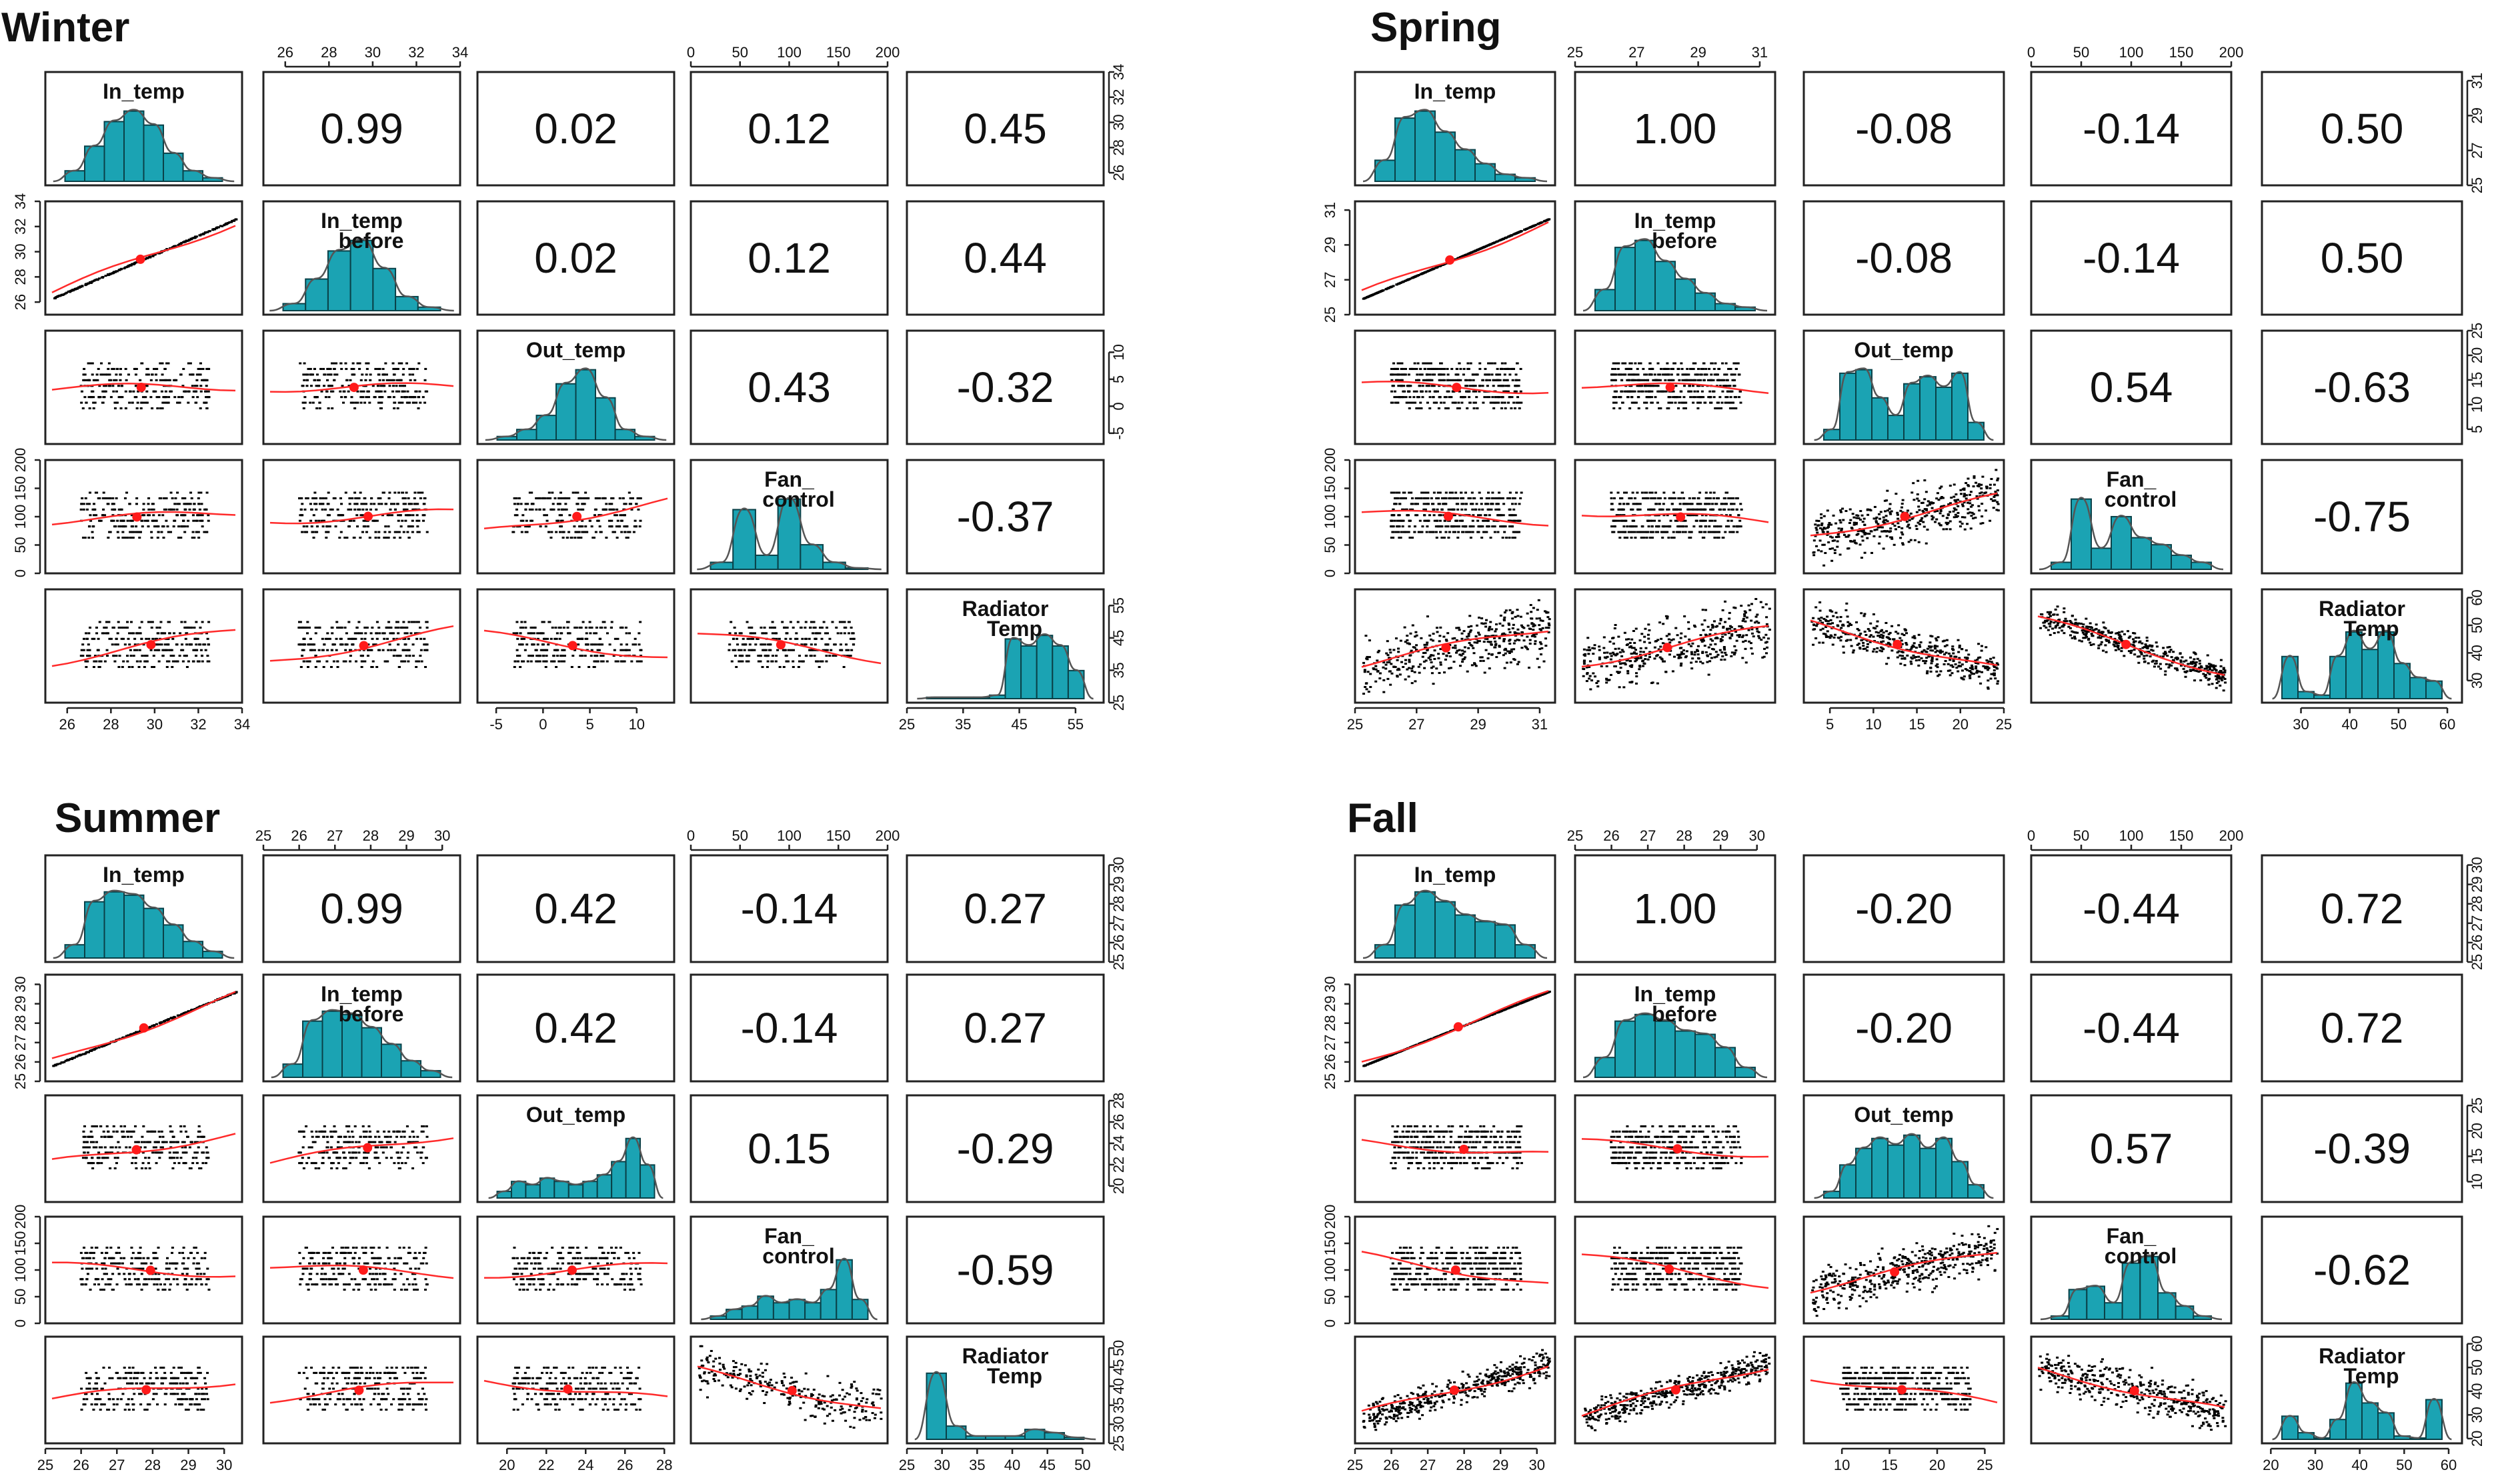  What do you see at coordinates (907, 724) in the screenshot?
I see `tick-label: 25` at bounding box center [907, 724].